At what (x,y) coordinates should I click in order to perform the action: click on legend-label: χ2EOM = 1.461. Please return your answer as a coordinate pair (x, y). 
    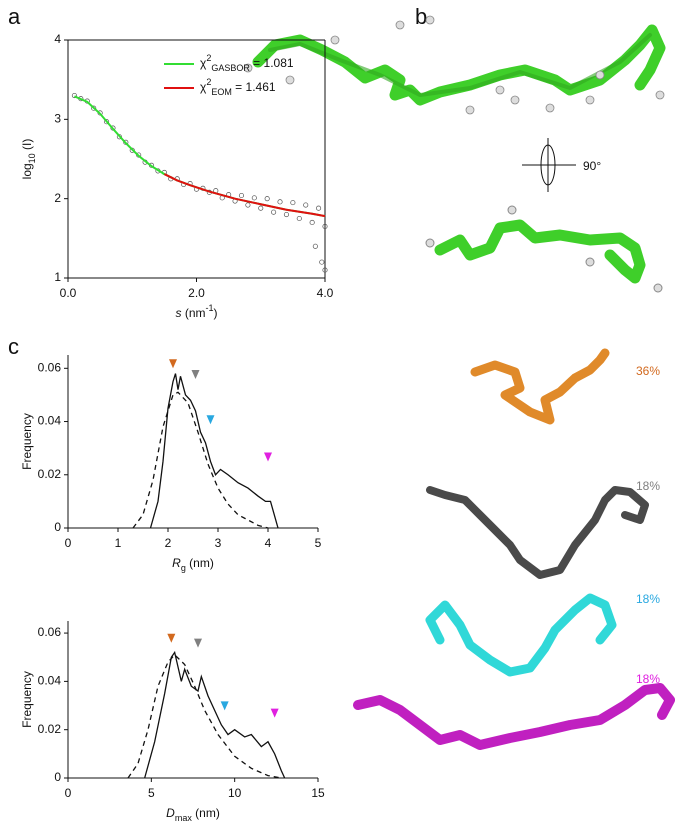
    Looking at the image, I should click on (238, 87).